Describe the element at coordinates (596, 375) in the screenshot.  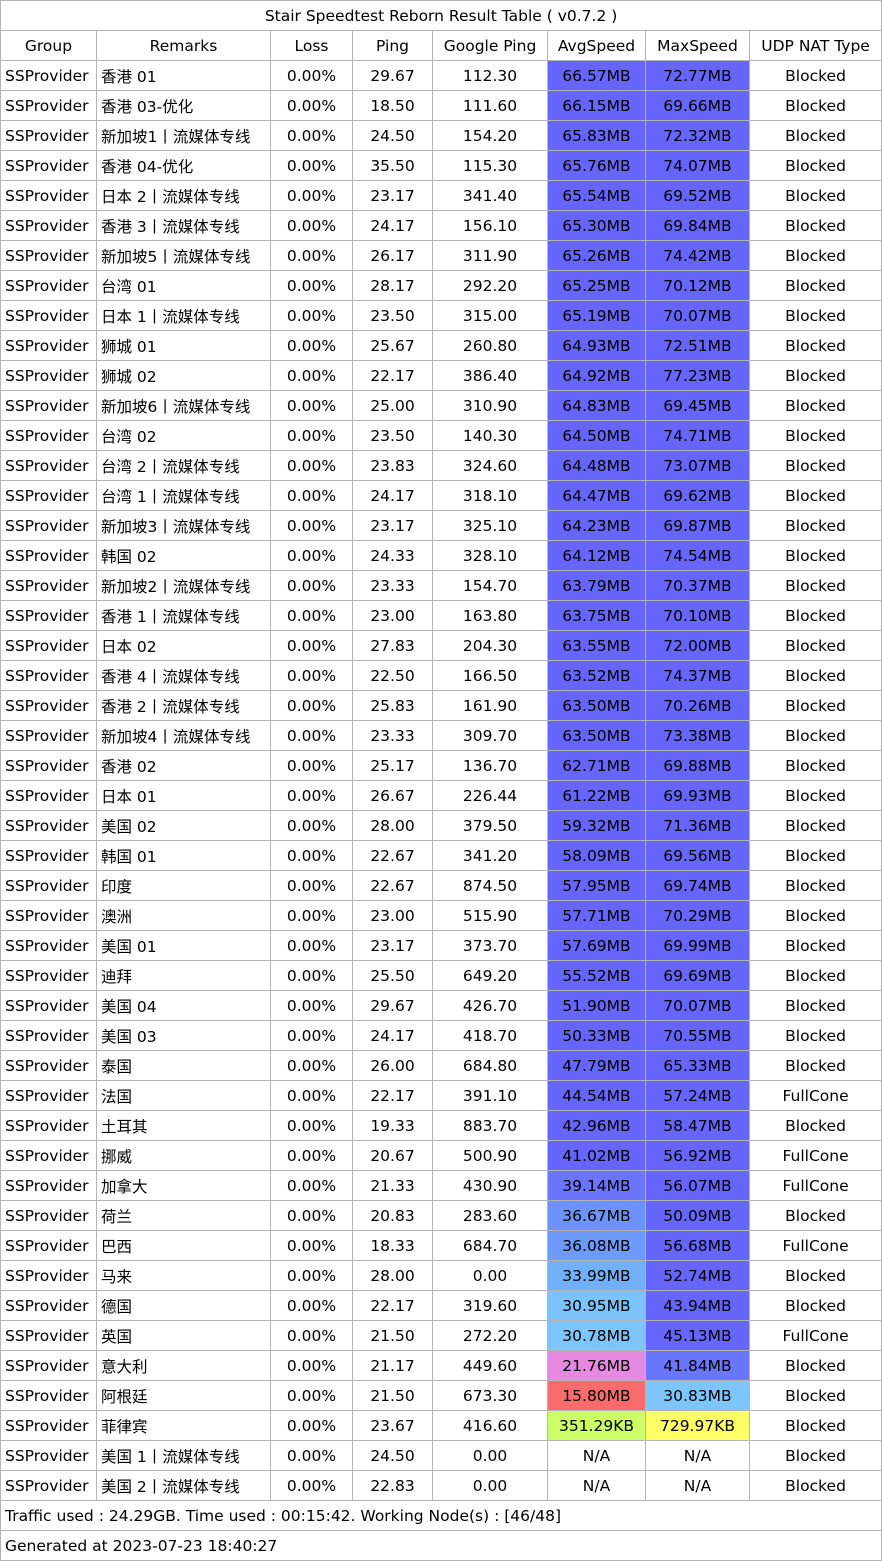
I see `cell-avg-speed: 64.92MB` at that location.